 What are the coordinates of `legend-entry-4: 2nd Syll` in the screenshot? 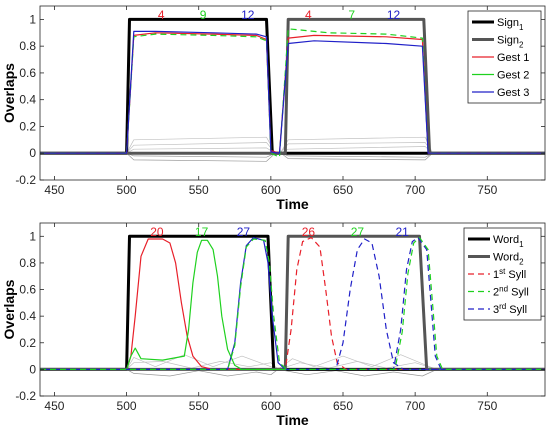 It's located at (511, 292).